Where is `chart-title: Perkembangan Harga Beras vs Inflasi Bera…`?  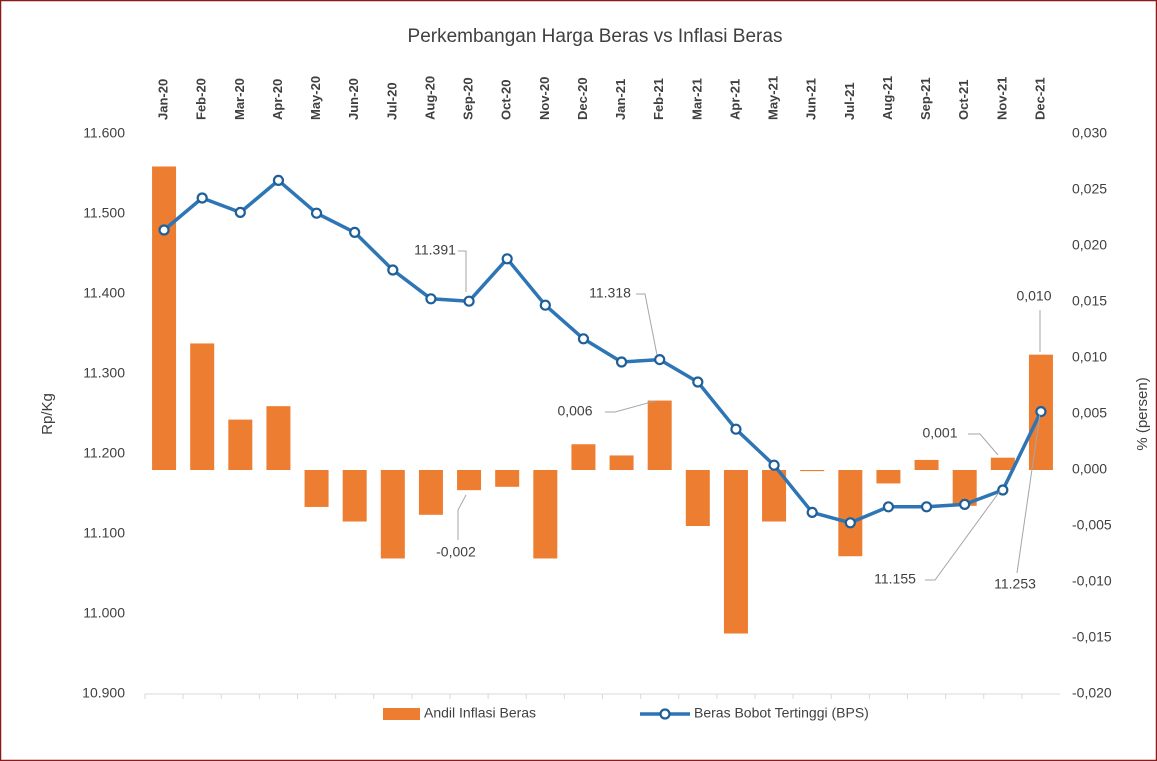 chart-title: Perkembangan Harga Beras vs Inflasi Bera… is located at coordinates (595, 36).